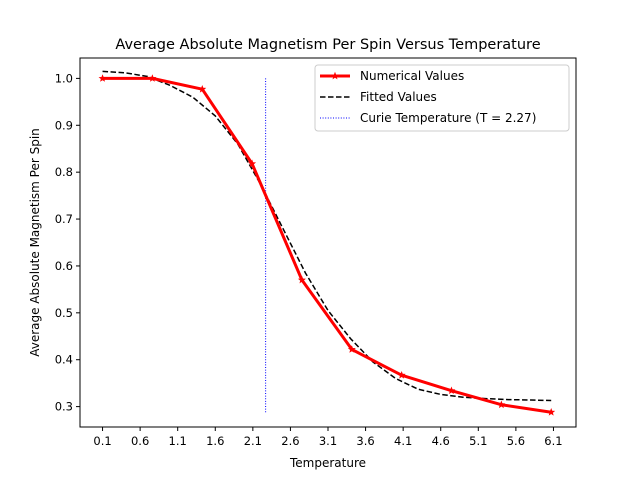 The width and height of the screenshot is (640, 480). Describe the element at coordinates (64, 266) in the screenshot. I see `y-tick-label: 0.6` at that location.